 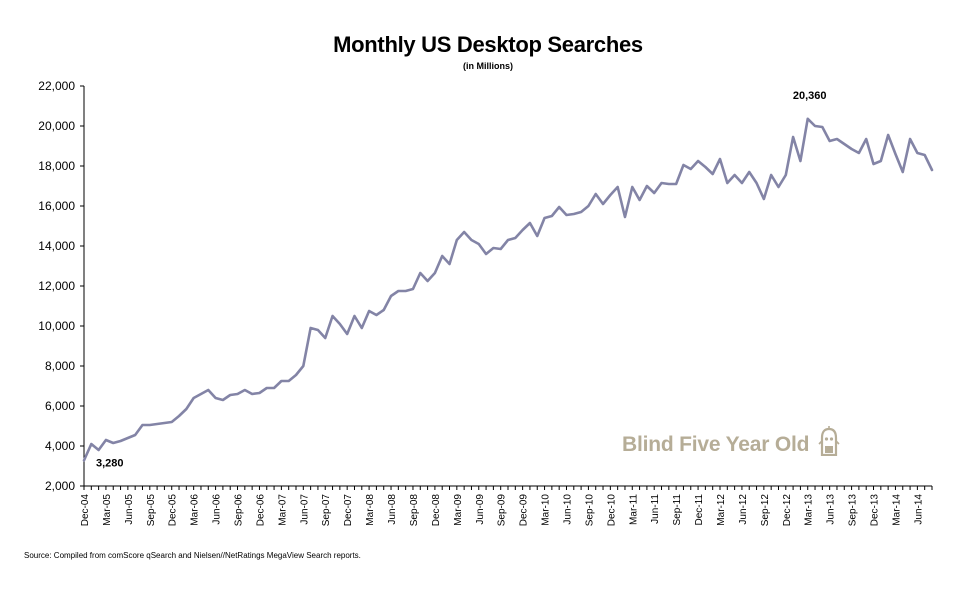 What do you see at coordinates (699, 510) in the screenshot?
I see `x-tick-label: Dec-11` at bounding box center [699, 510].